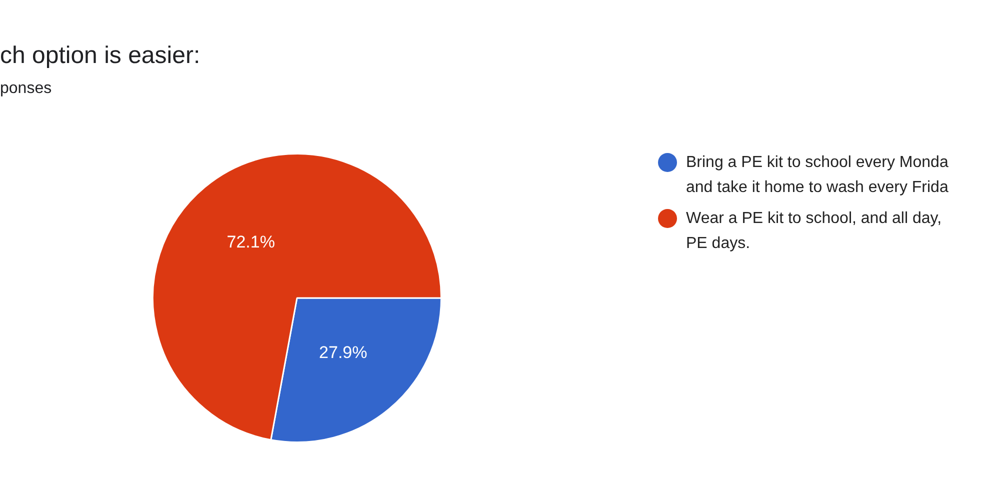 The height and width of the screenshot is (500, 1000). Describe the element at coordinates (814, 231) in the screenshot. I see `legend-label: Wear a PE kit to school, and all day, PE days.` at that location.